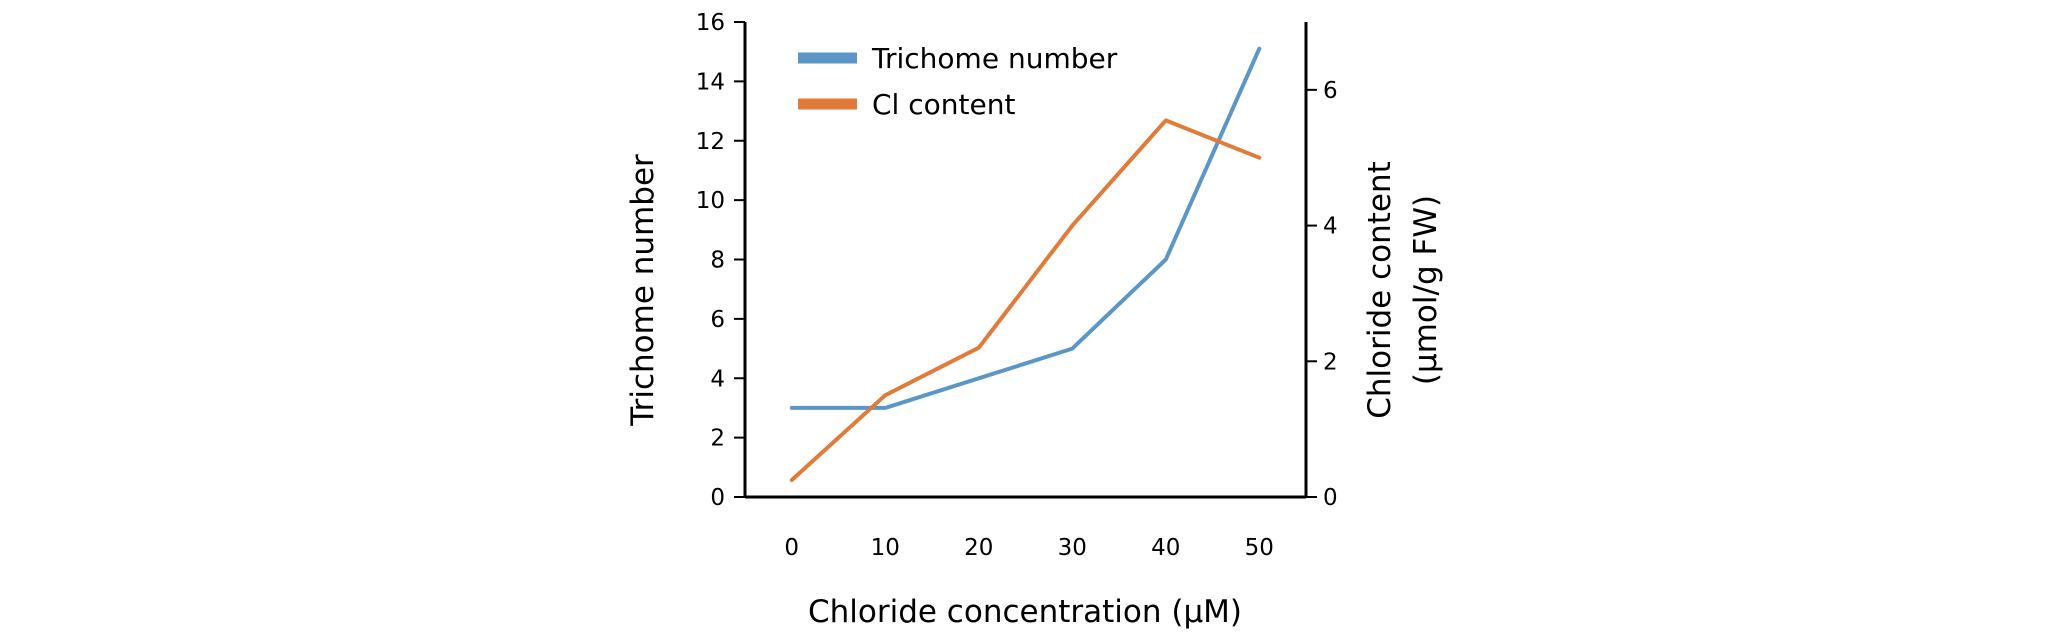  What do you see at coordinates (1330, 227) in the screenshot?
I see `right-tick-label: 4` at bounding box center [1330, 227].